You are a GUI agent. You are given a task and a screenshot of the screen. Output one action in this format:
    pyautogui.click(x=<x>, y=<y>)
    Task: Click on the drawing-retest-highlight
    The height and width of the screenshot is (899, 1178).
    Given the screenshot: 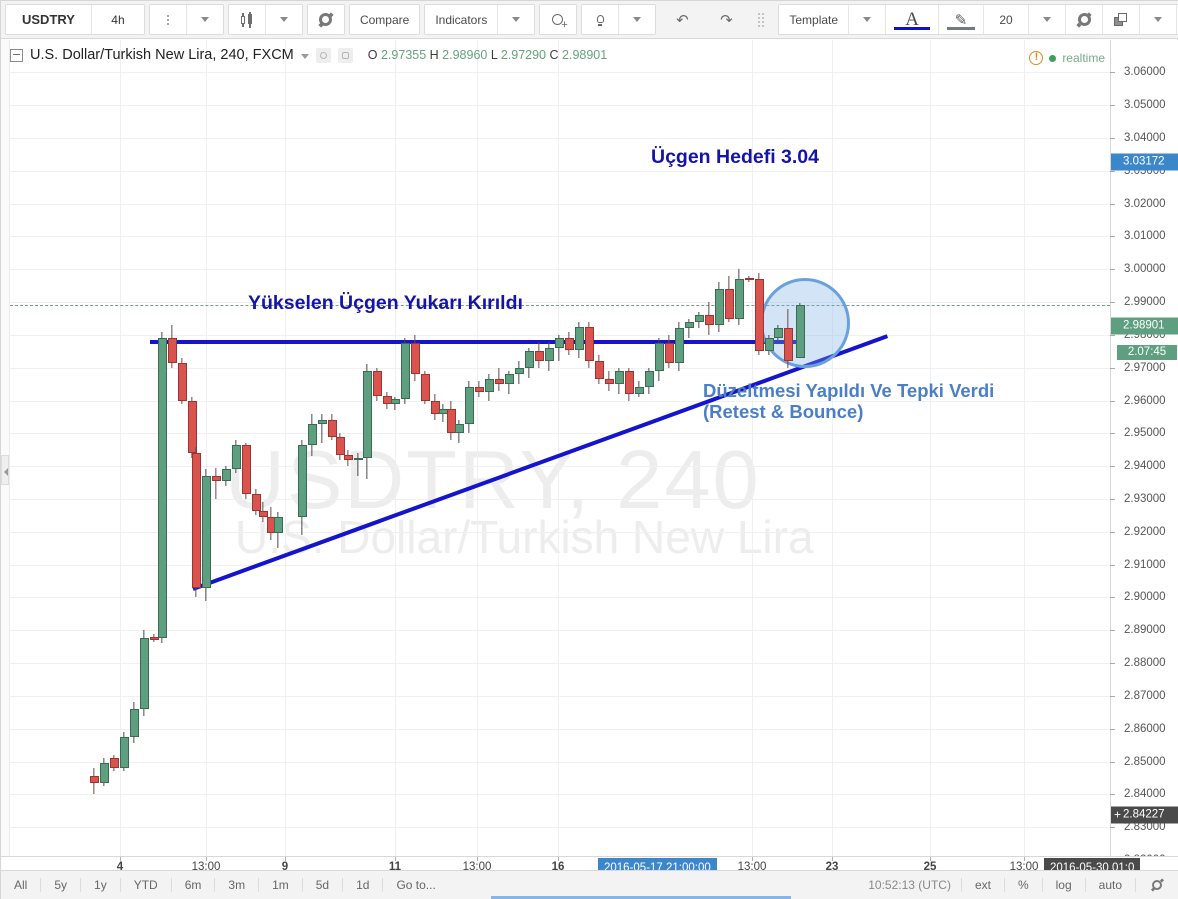 What is the action you would take?
    pyautogui.click(x=805, y=323)
    